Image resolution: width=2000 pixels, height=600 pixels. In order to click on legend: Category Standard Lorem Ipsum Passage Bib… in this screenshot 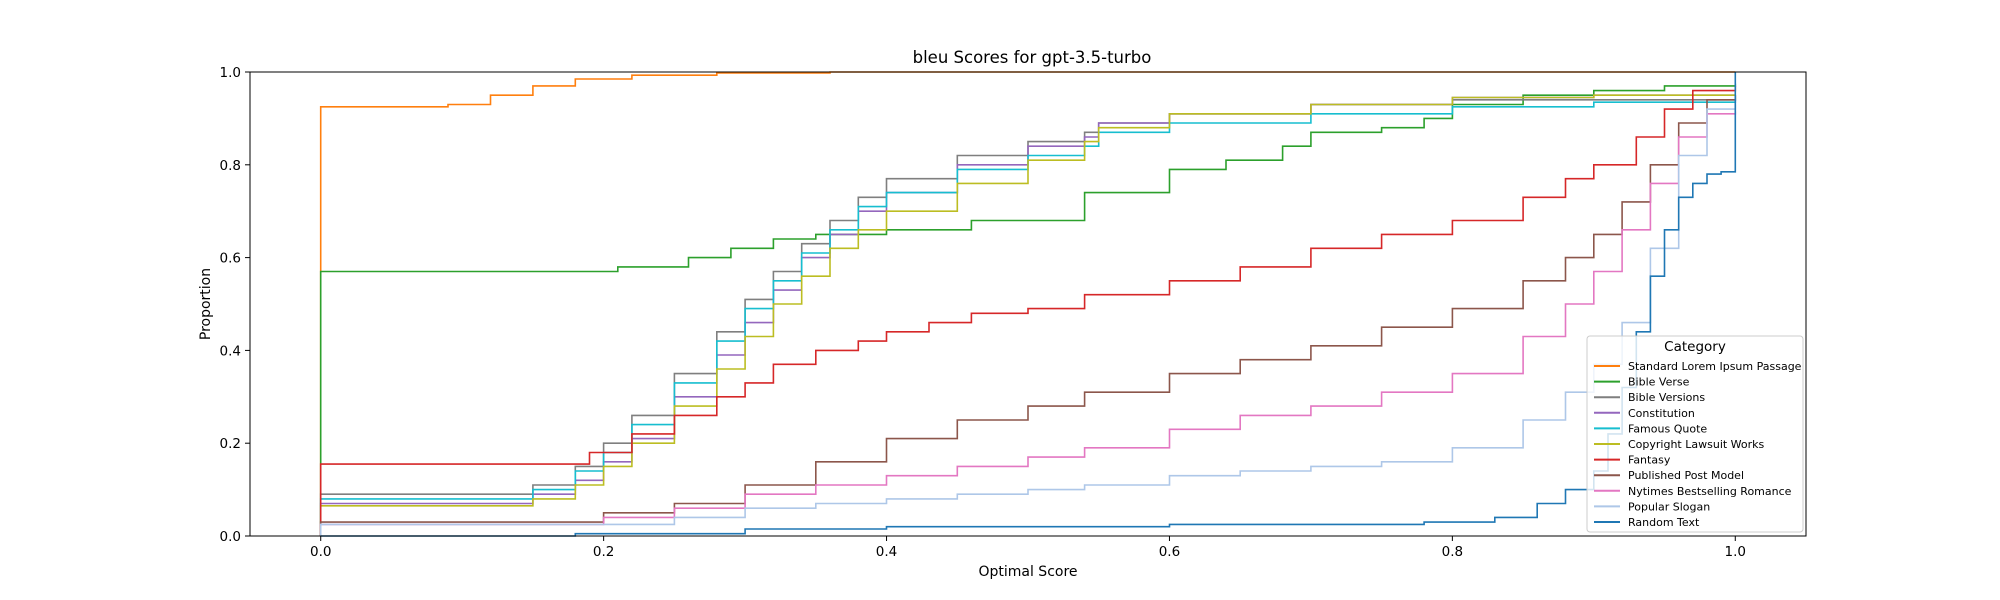, I will do `click(1695, 434)`.